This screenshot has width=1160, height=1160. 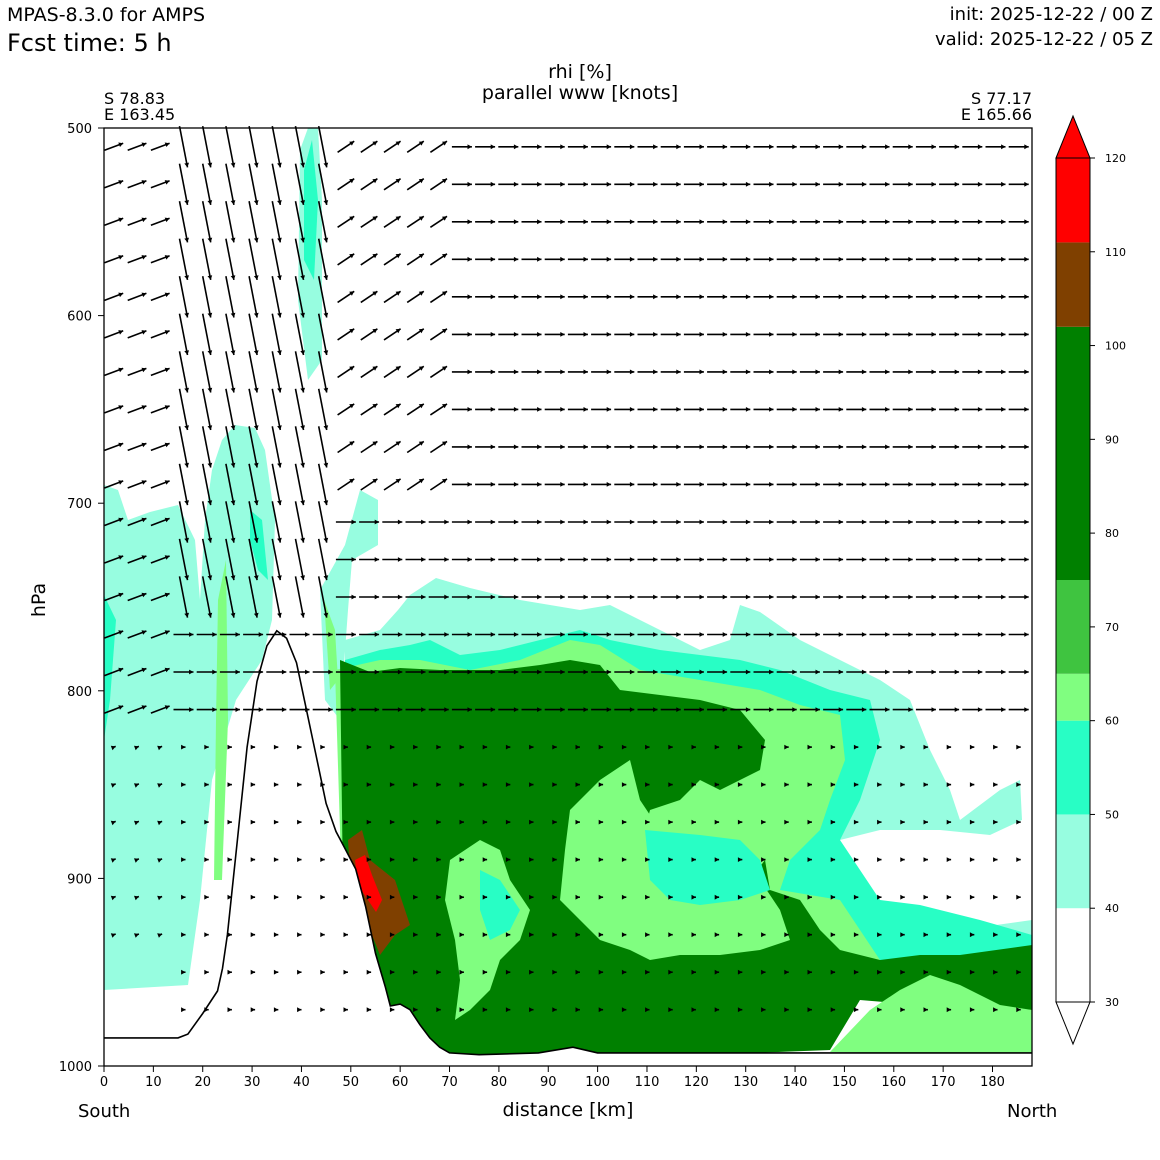 What do you see at coordinates (893, 1082) in the screenshot?
I see `x-tick-label: 160` at bounding box center [893, 1082].